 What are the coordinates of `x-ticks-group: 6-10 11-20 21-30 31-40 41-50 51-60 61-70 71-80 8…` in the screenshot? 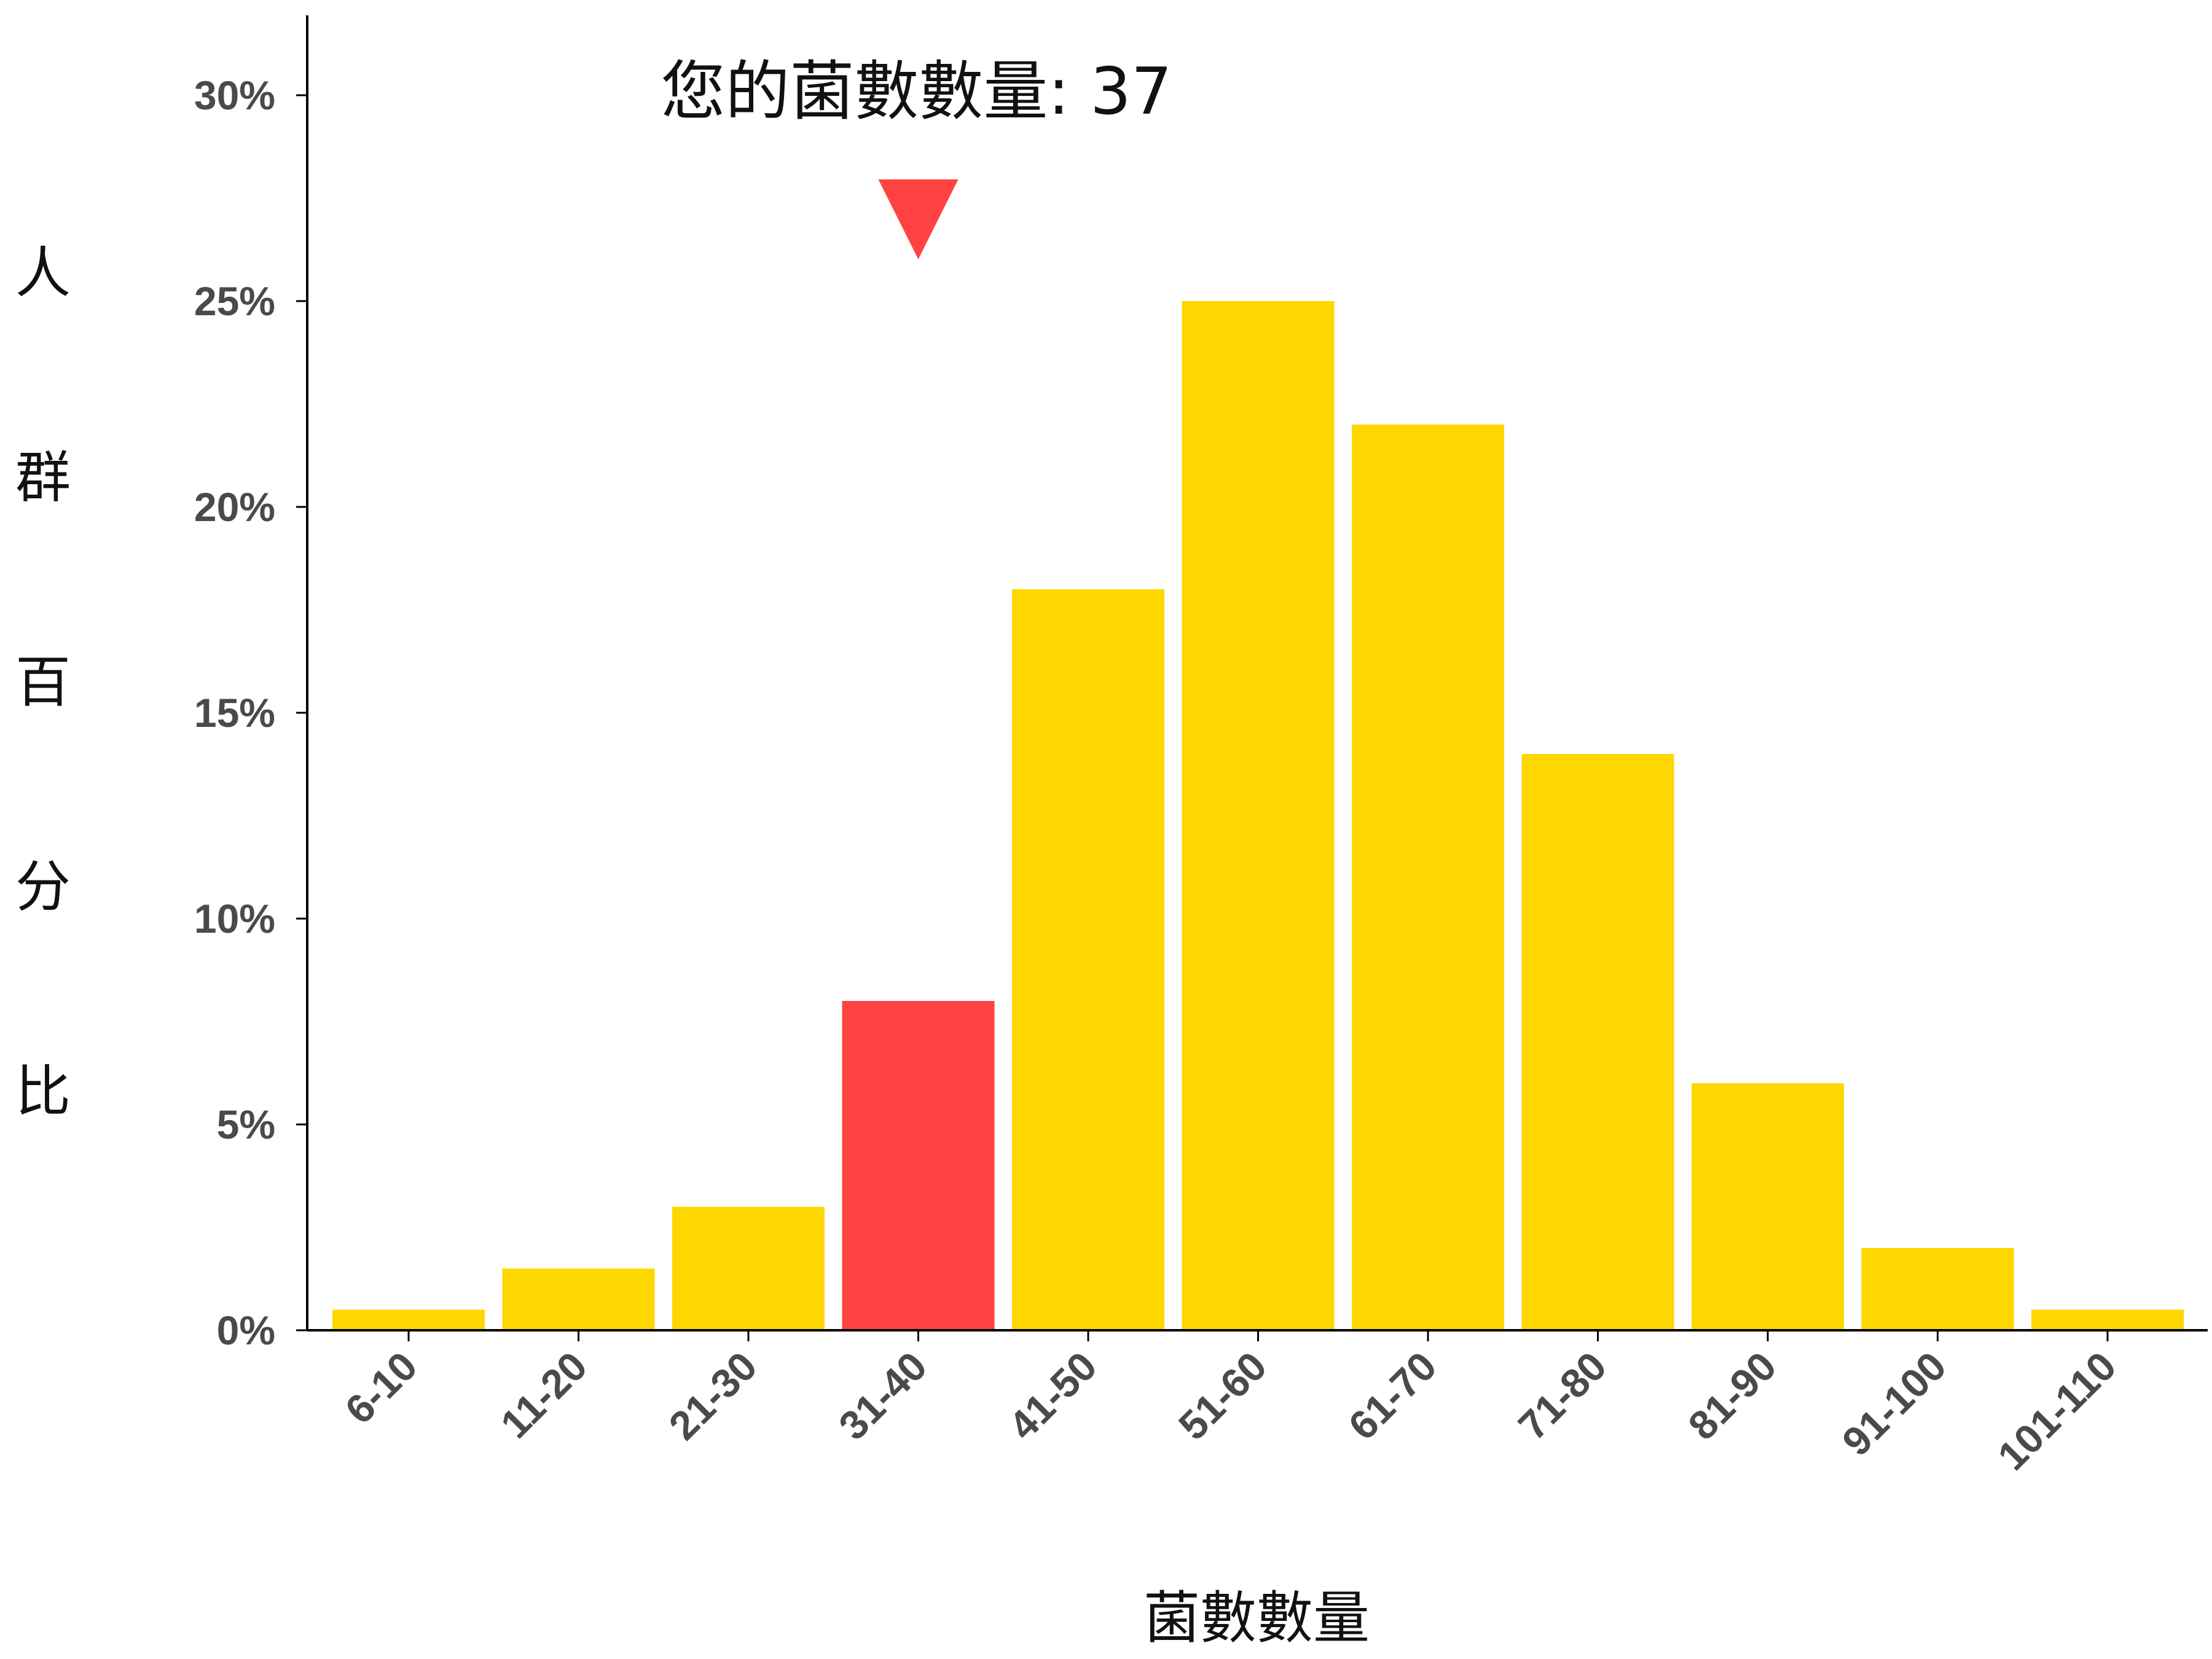 It's located at (1230, 1404).